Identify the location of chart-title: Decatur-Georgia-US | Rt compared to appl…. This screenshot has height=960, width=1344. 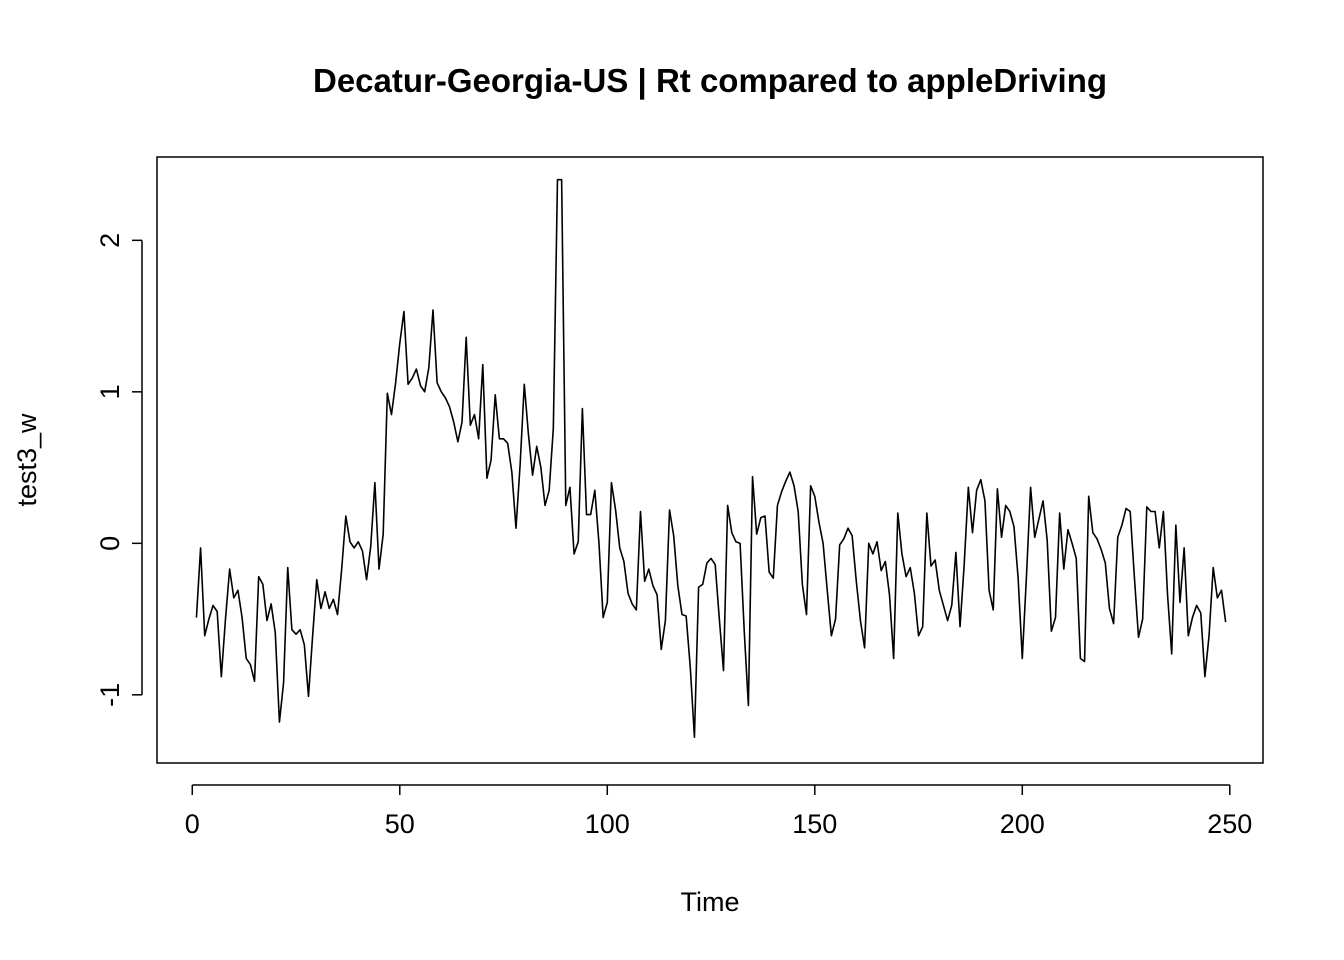
(710, 80).